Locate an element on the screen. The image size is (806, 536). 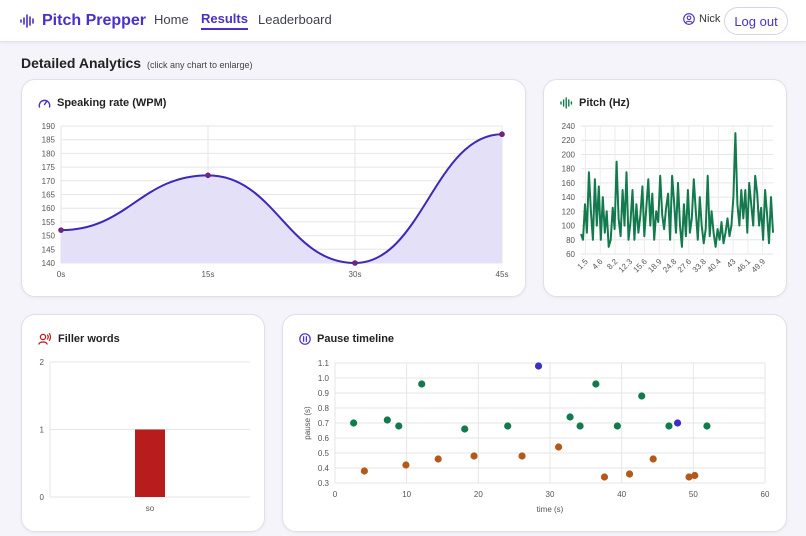
x-tick-label: 30 is located at coordinates (550, 494).